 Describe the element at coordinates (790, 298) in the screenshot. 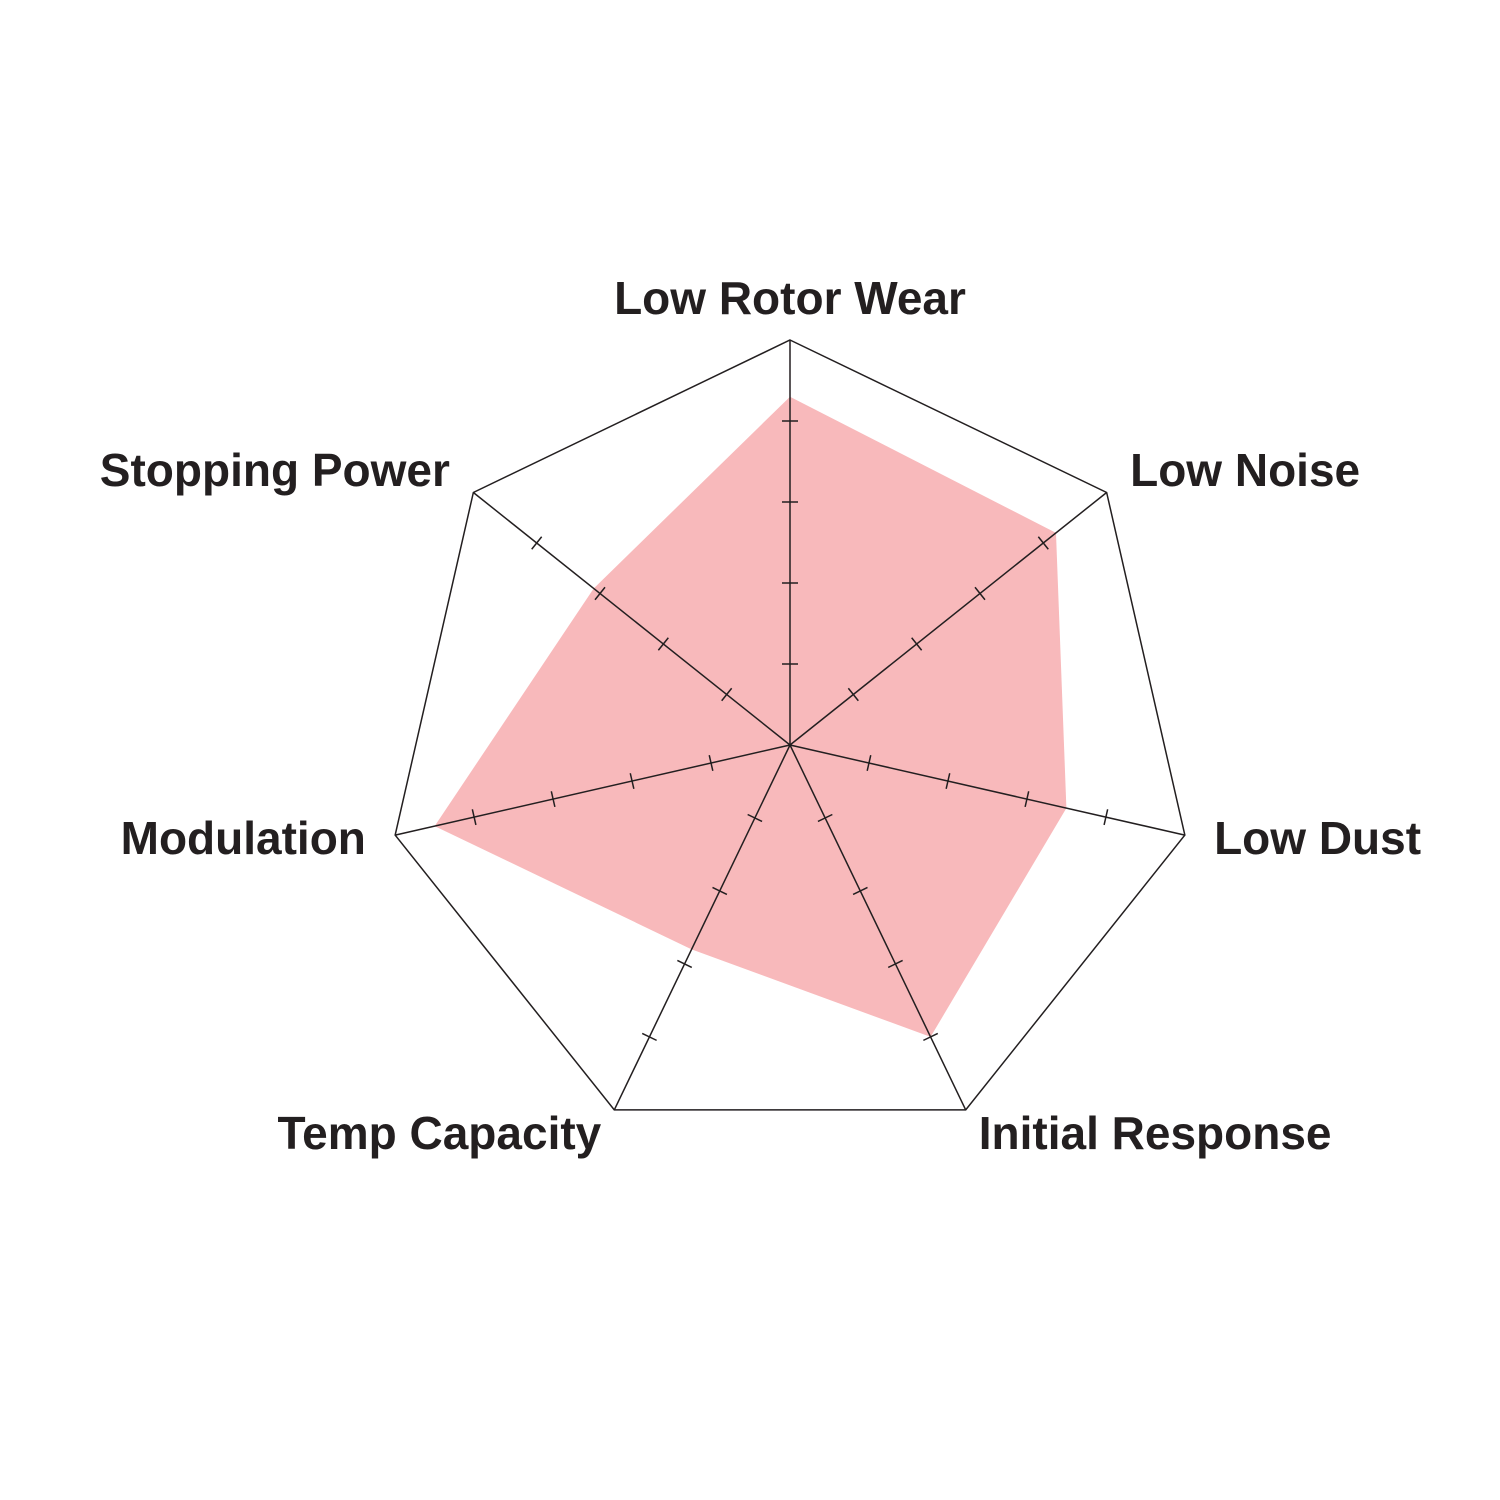

I see `axis-label: Low Rotor Wear` at that location.